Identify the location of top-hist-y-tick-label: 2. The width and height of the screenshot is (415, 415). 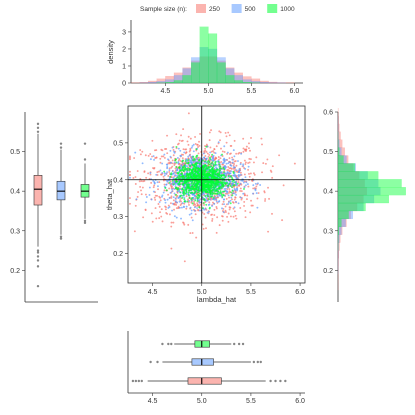
(124, 49).